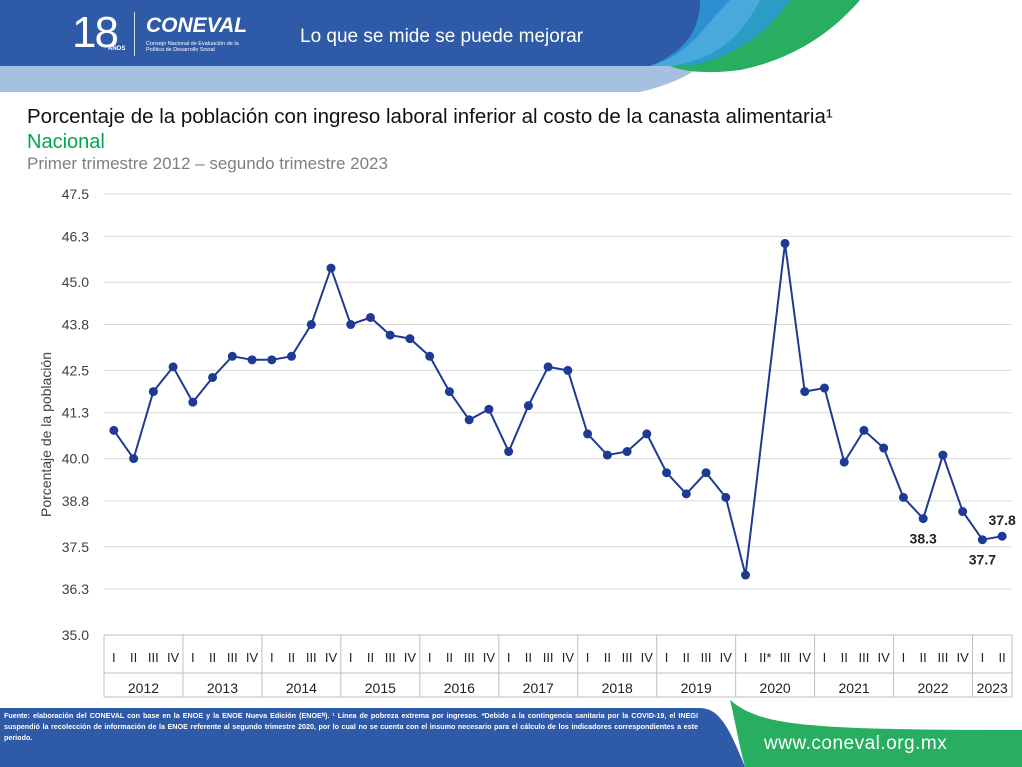 The width and height of the screenshot is (1022, 767). What do you see at coordinates (75, 236) in the screenshot?
I see `y-tick-label: 46.3` at bounding box center [75, 236].